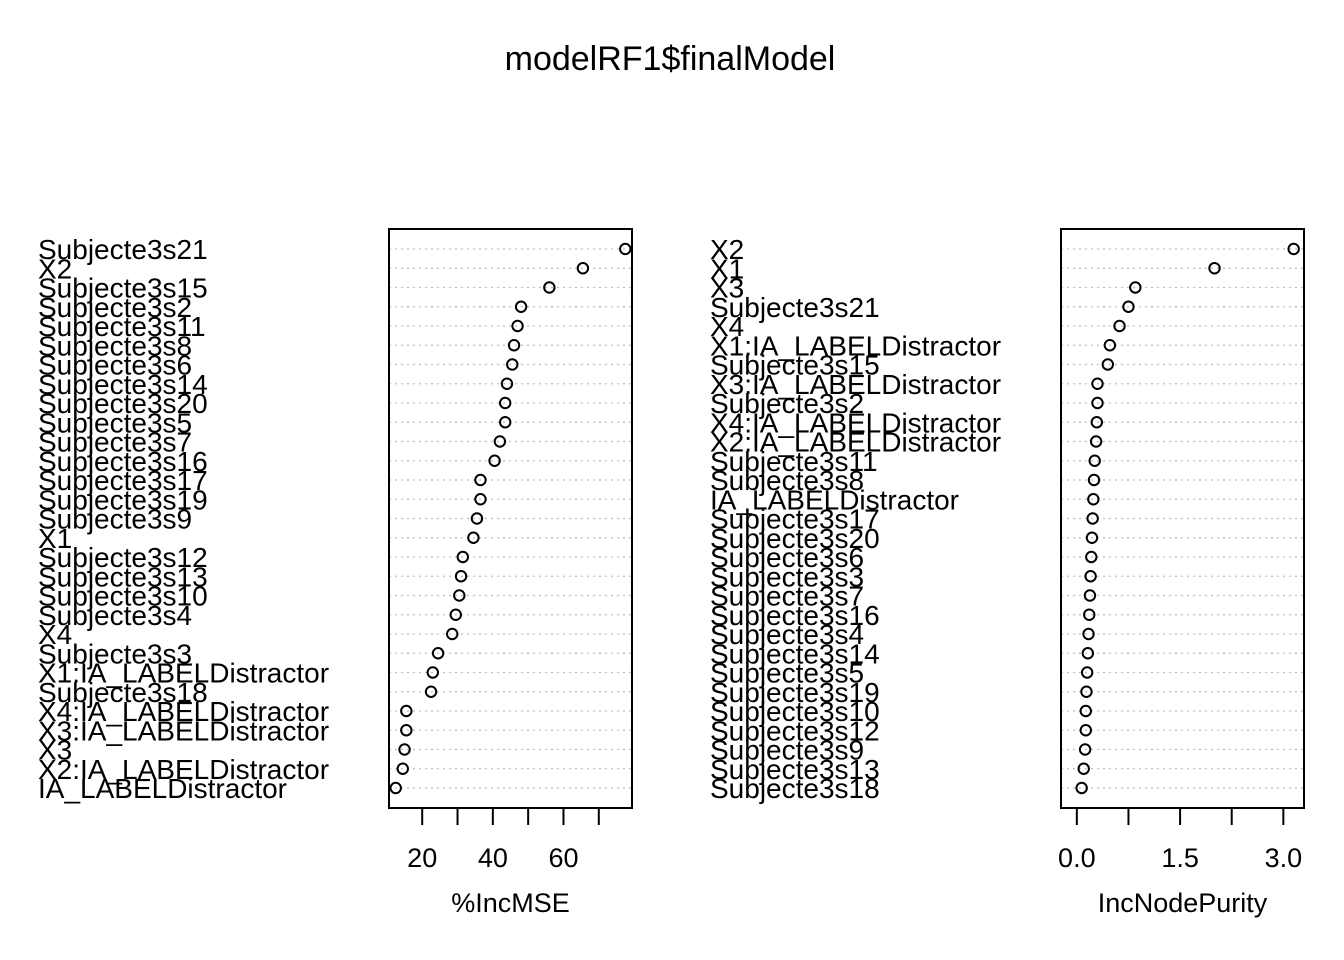 The height and width of the screenshot is (960, 1344). What do you see at coordinates (493, 858) in the screenshot?
I see `x-tick-label: 40` at bounding box center [493, 858].